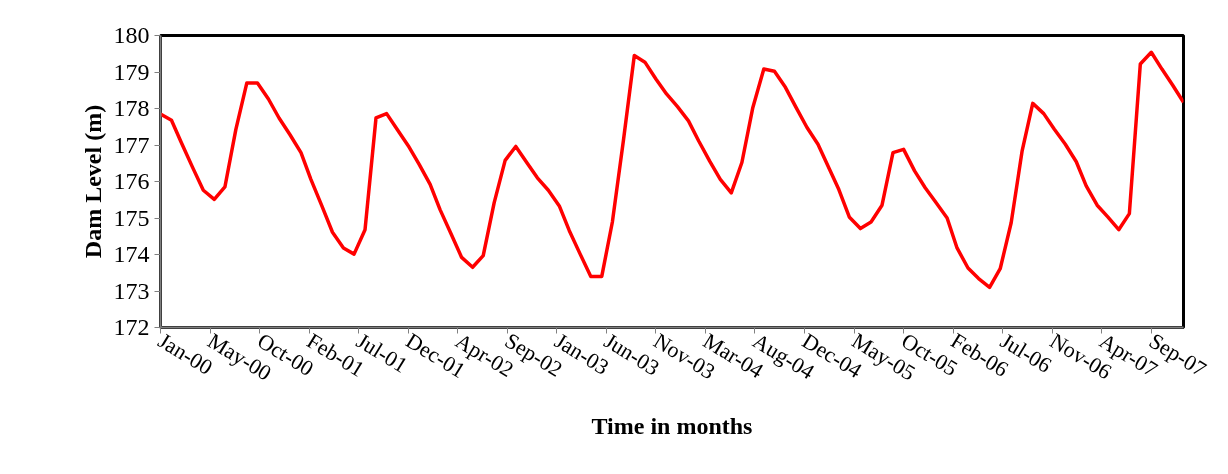  Describe the element at coordinates (131, 108) in the screenshot. I see `y-tick-label: 178` at that location.